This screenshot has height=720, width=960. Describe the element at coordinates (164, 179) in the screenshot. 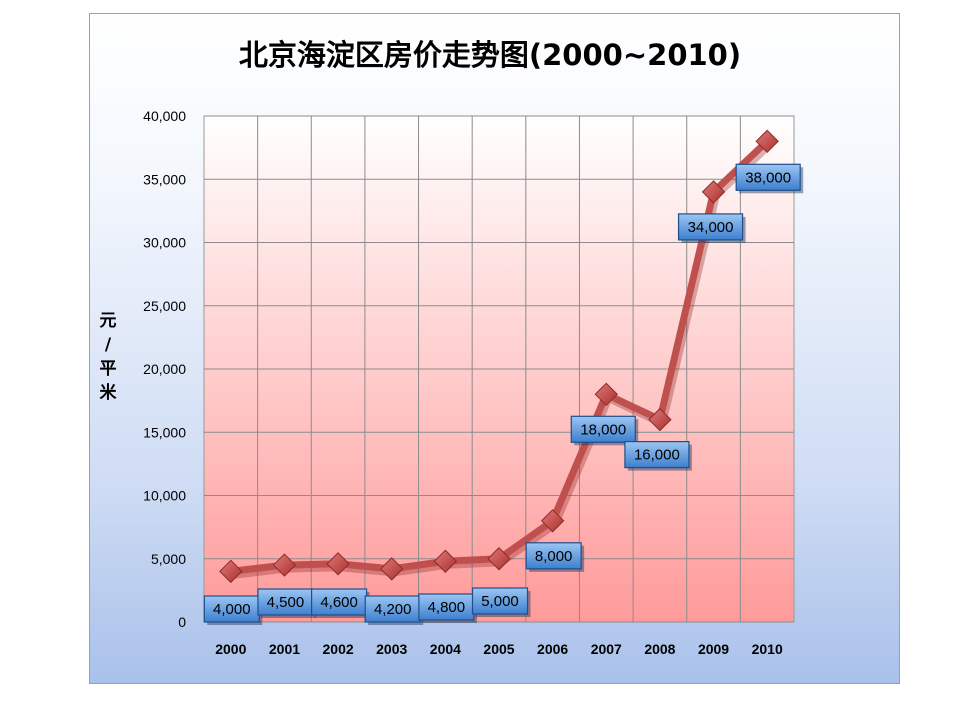

I see `y-tick-label: 35,000` at that location.